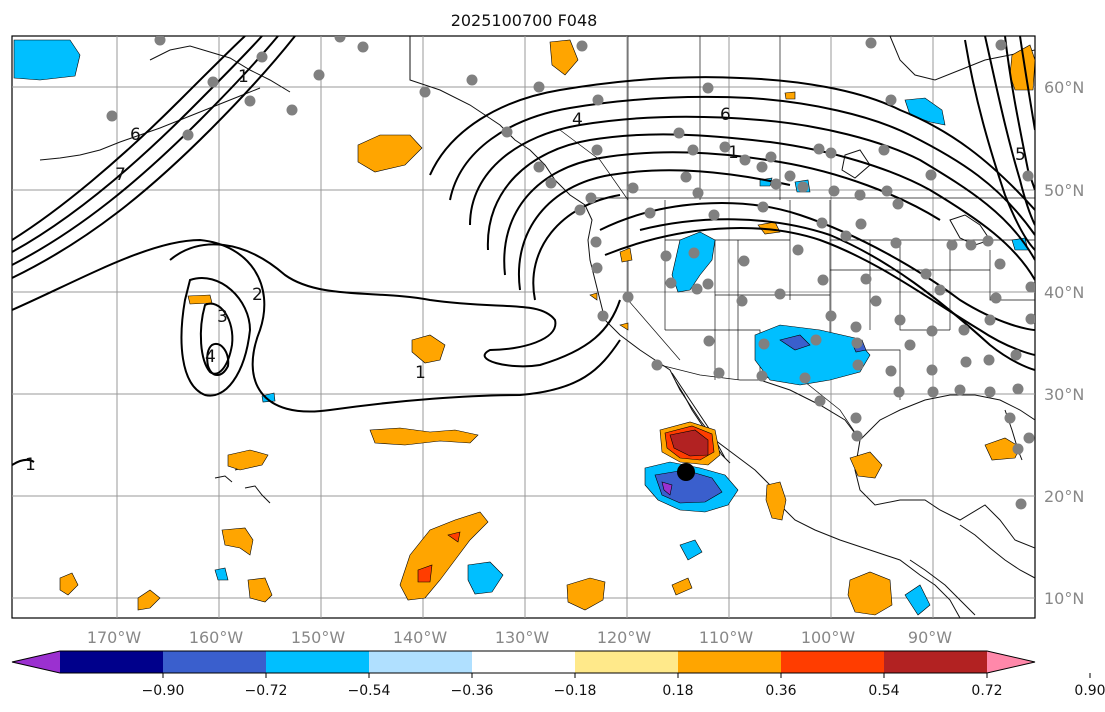  I want to click on lon-label: 110°W, so click(726, 637).